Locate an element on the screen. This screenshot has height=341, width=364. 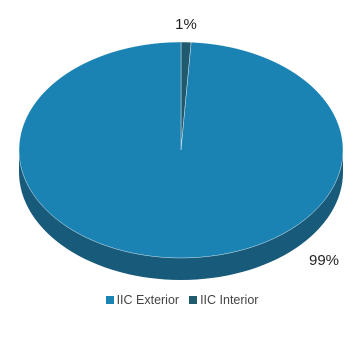
legend-item-exterior: IIC Exterior is located at coordinates (142, 300).